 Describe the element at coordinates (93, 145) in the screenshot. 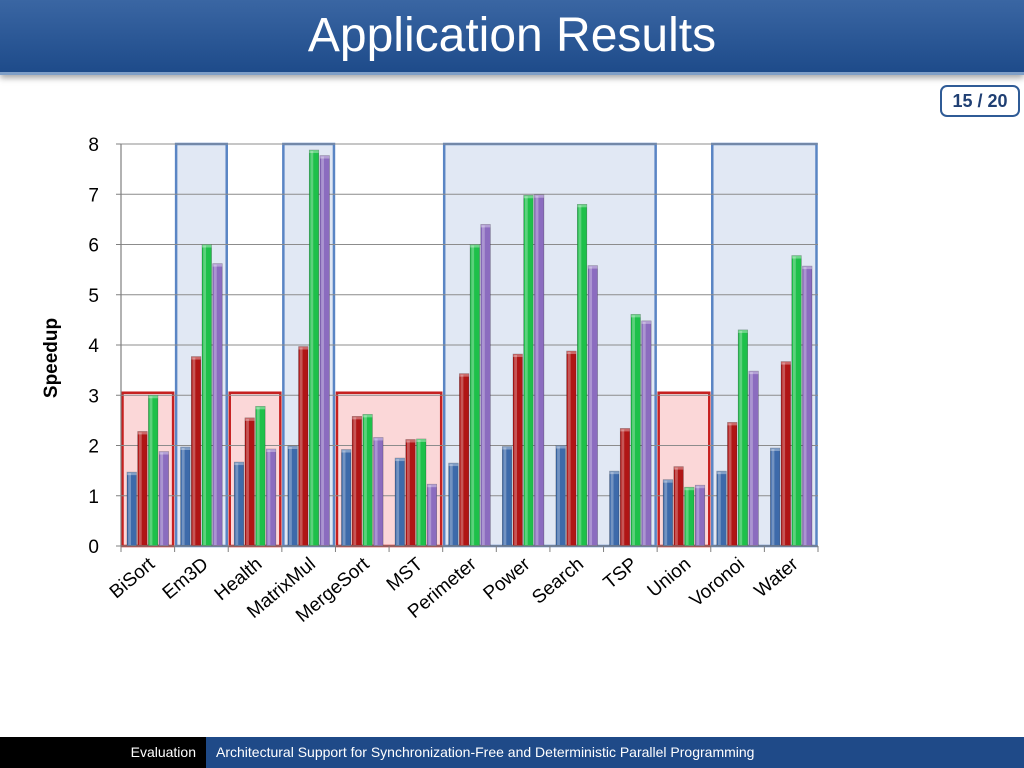

I see `y-tick-label: 8` at that location.